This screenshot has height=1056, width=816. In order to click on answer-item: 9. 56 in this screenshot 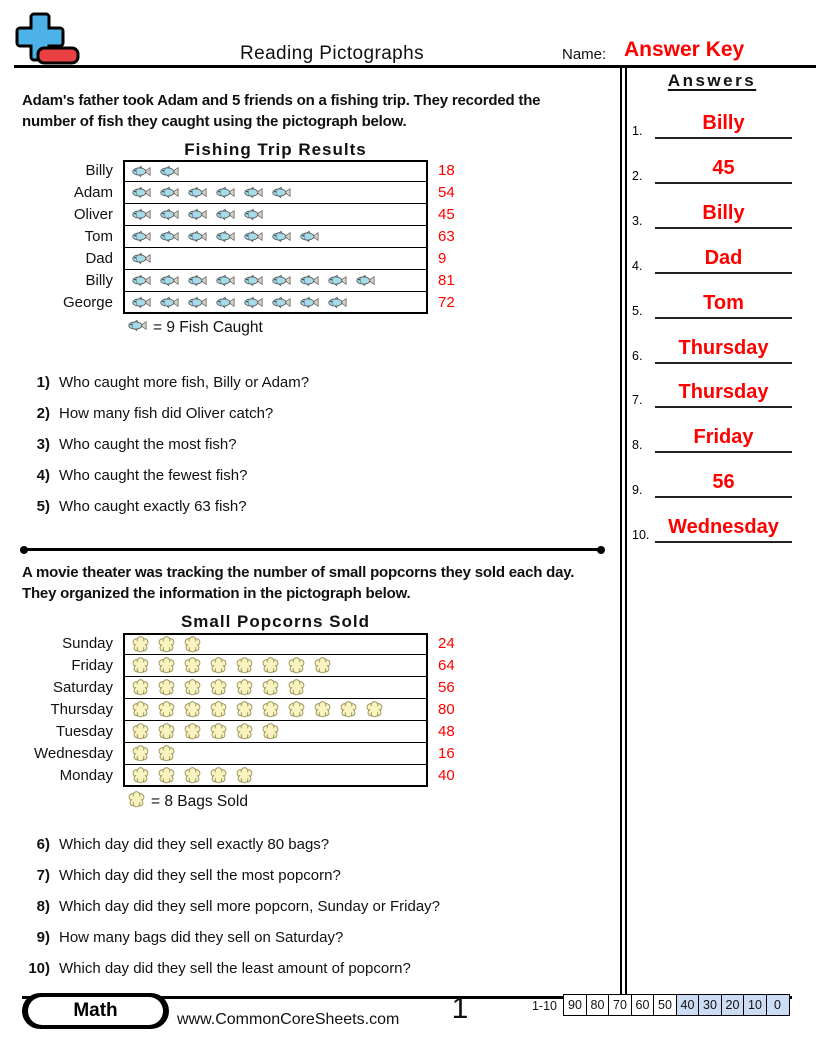, I will do `click(711, 477)`.